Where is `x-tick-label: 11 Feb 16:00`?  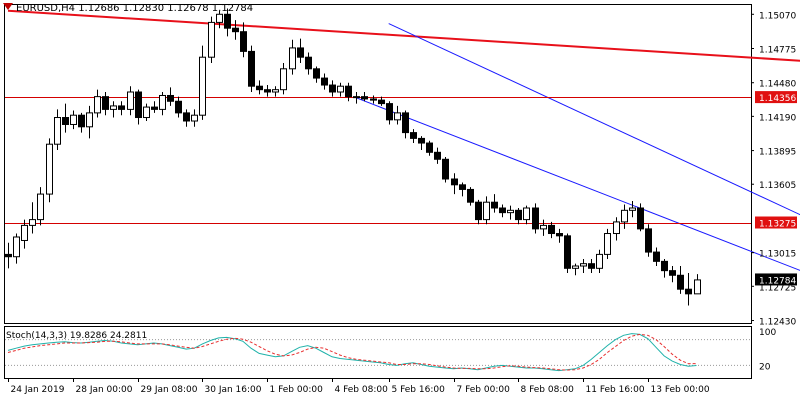 x-tick-label: 11 Feb 16:00 is located at coordinates (615, 390).